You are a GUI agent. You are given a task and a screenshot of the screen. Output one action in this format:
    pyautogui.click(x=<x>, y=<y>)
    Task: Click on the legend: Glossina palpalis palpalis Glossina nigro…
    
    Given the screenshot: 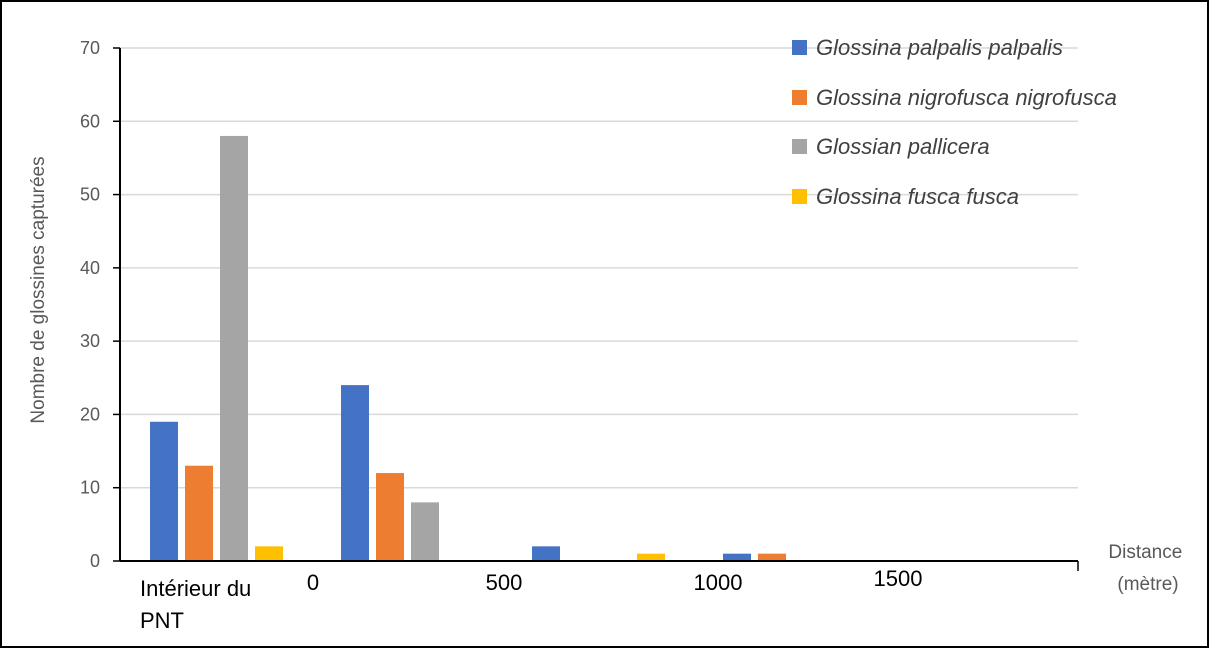 What is the action you would take?
    pyautogui.click(x=954, y=122)
    